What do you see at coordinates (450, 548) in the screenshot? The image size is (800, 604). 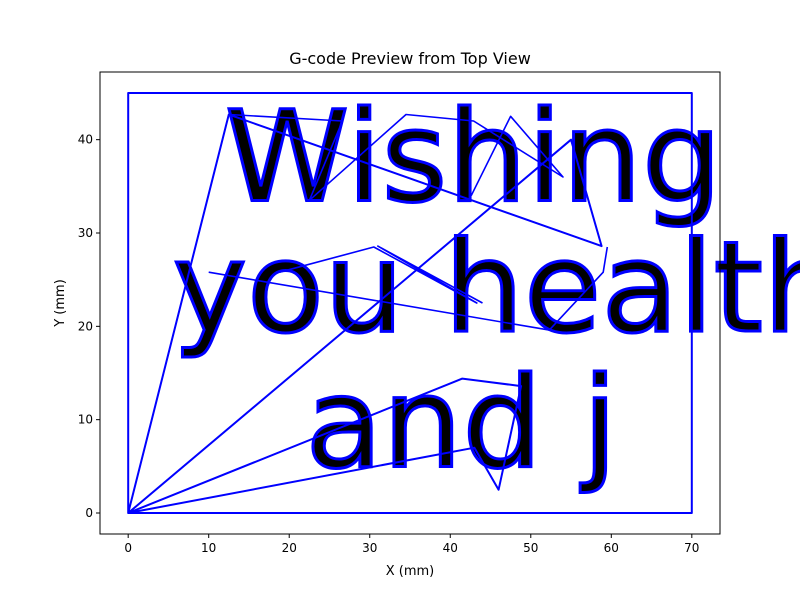 I see `x-tick-label: 40` at bounding box center [450, 548].